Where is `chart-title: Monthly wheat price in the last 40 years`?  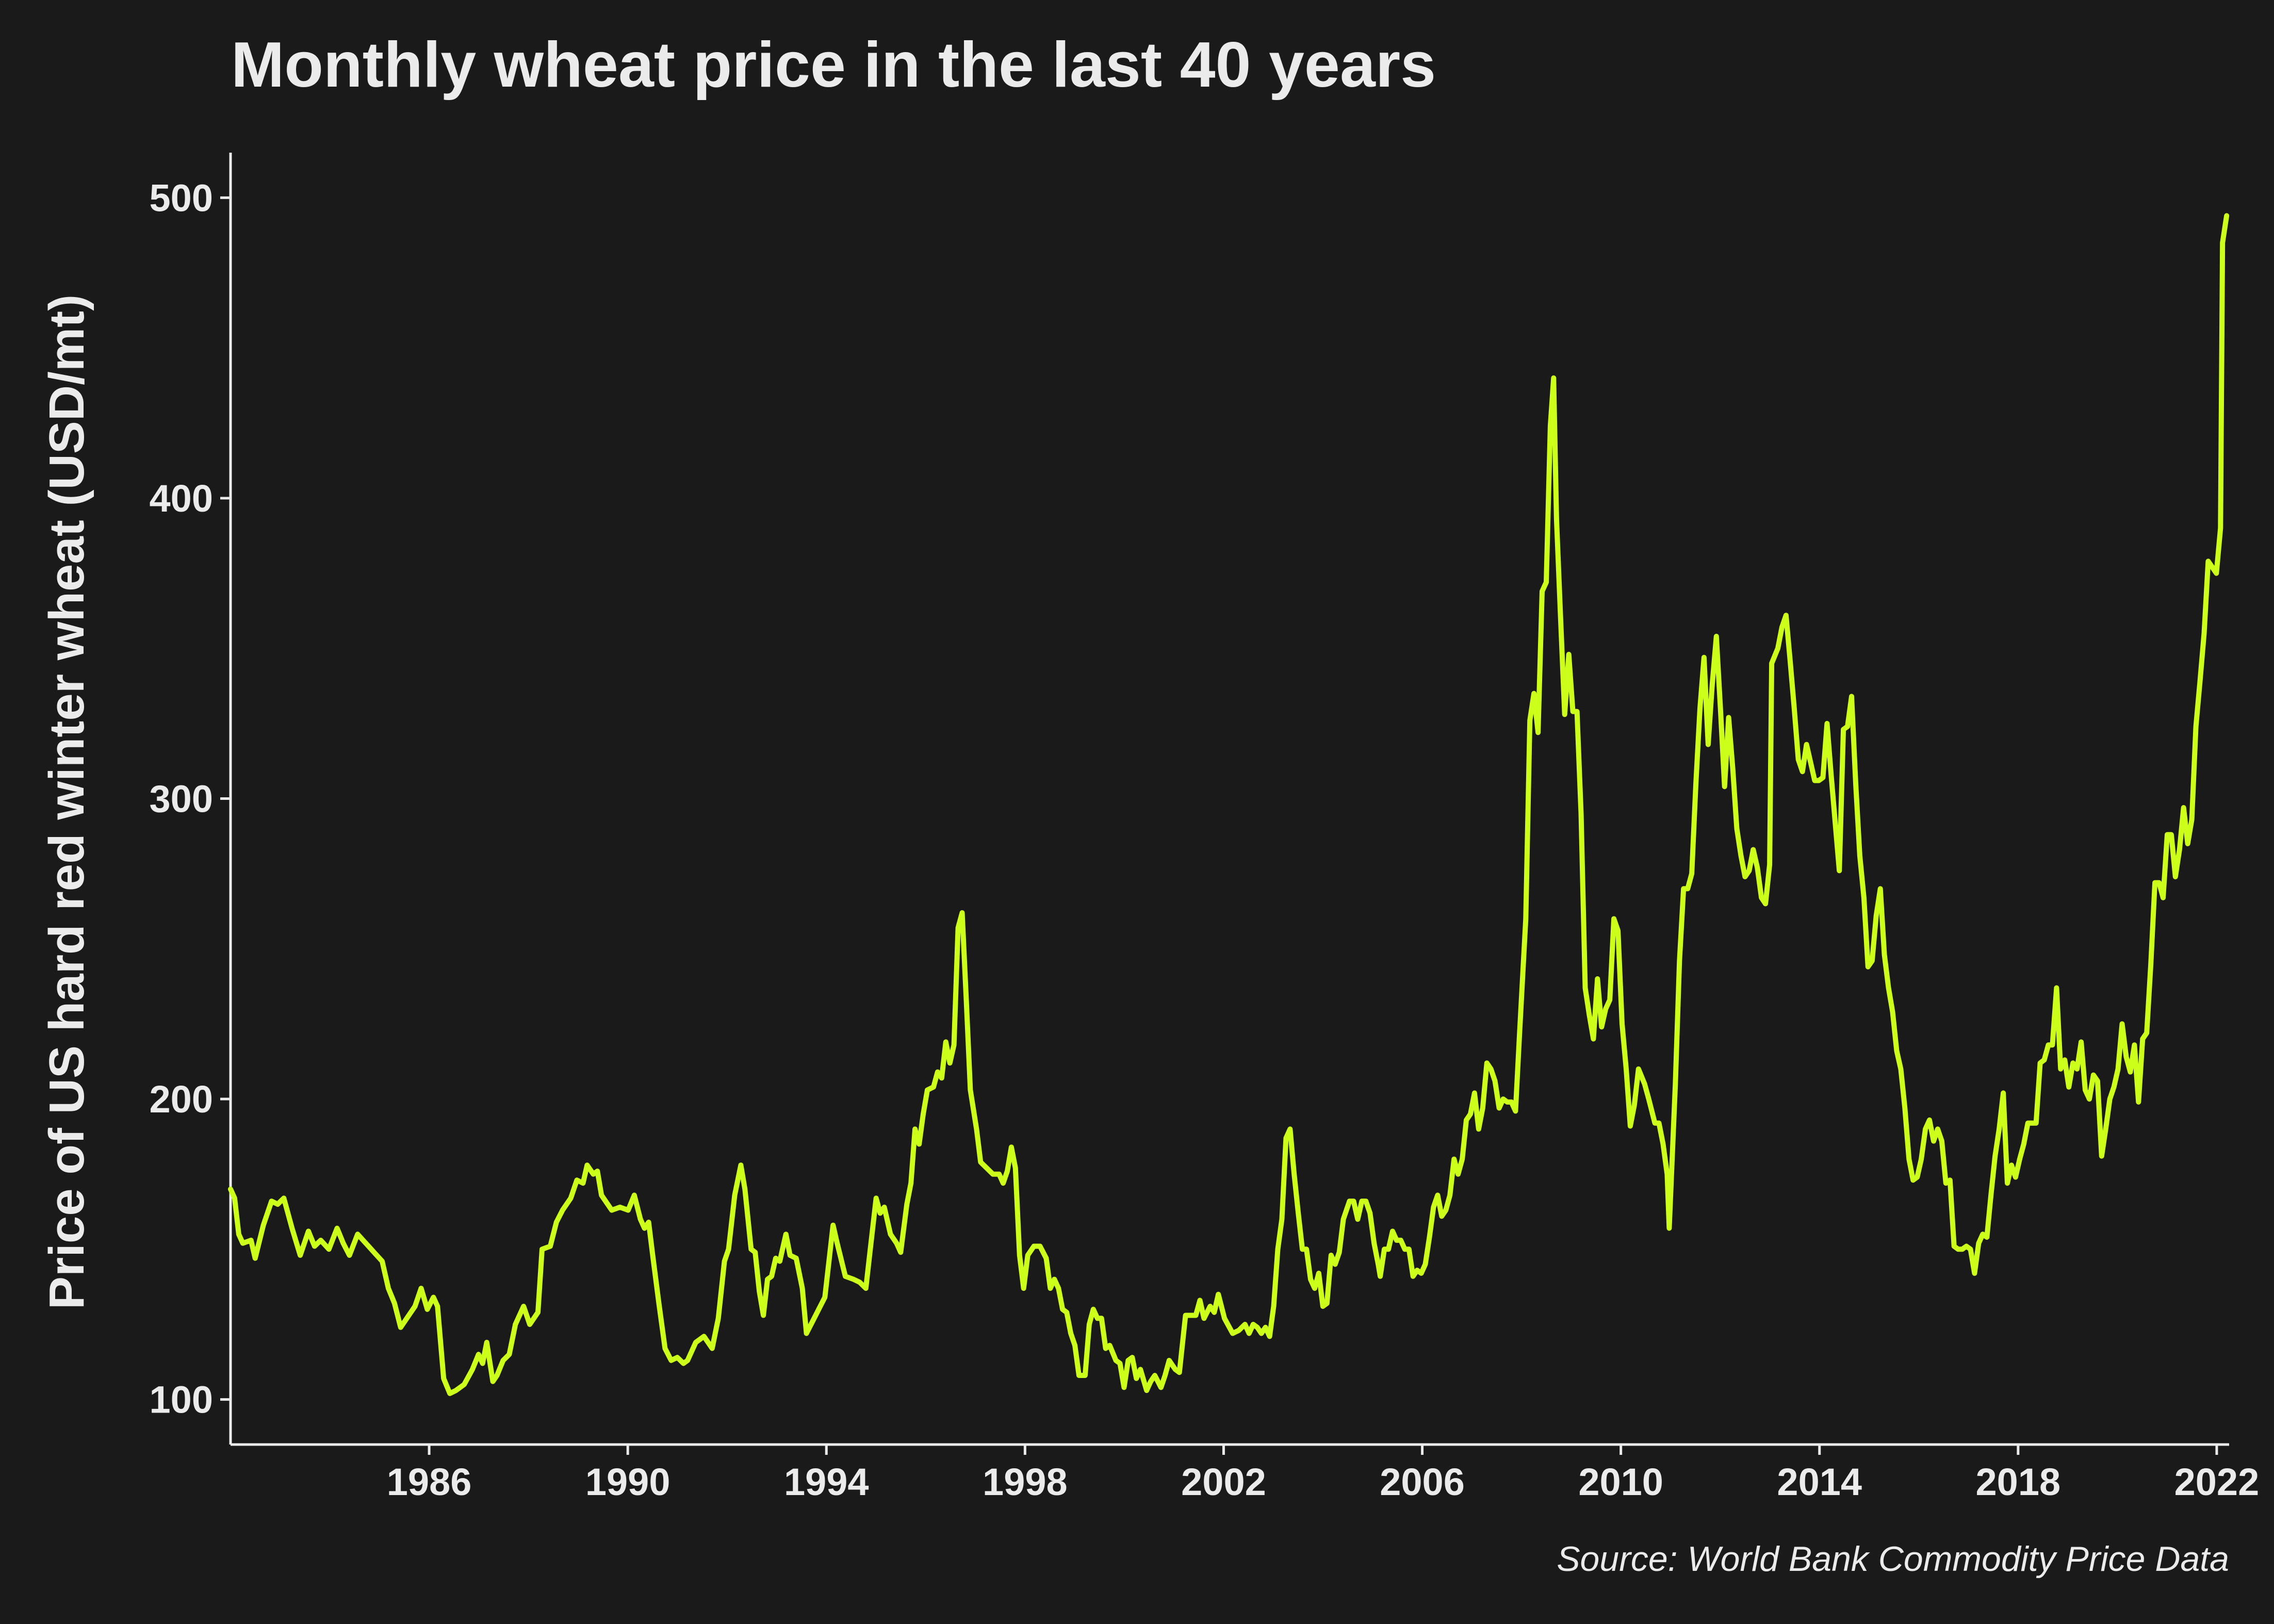 chart-title: Monthly wheat price in the last 40 years is located at coordinates (833, 65).